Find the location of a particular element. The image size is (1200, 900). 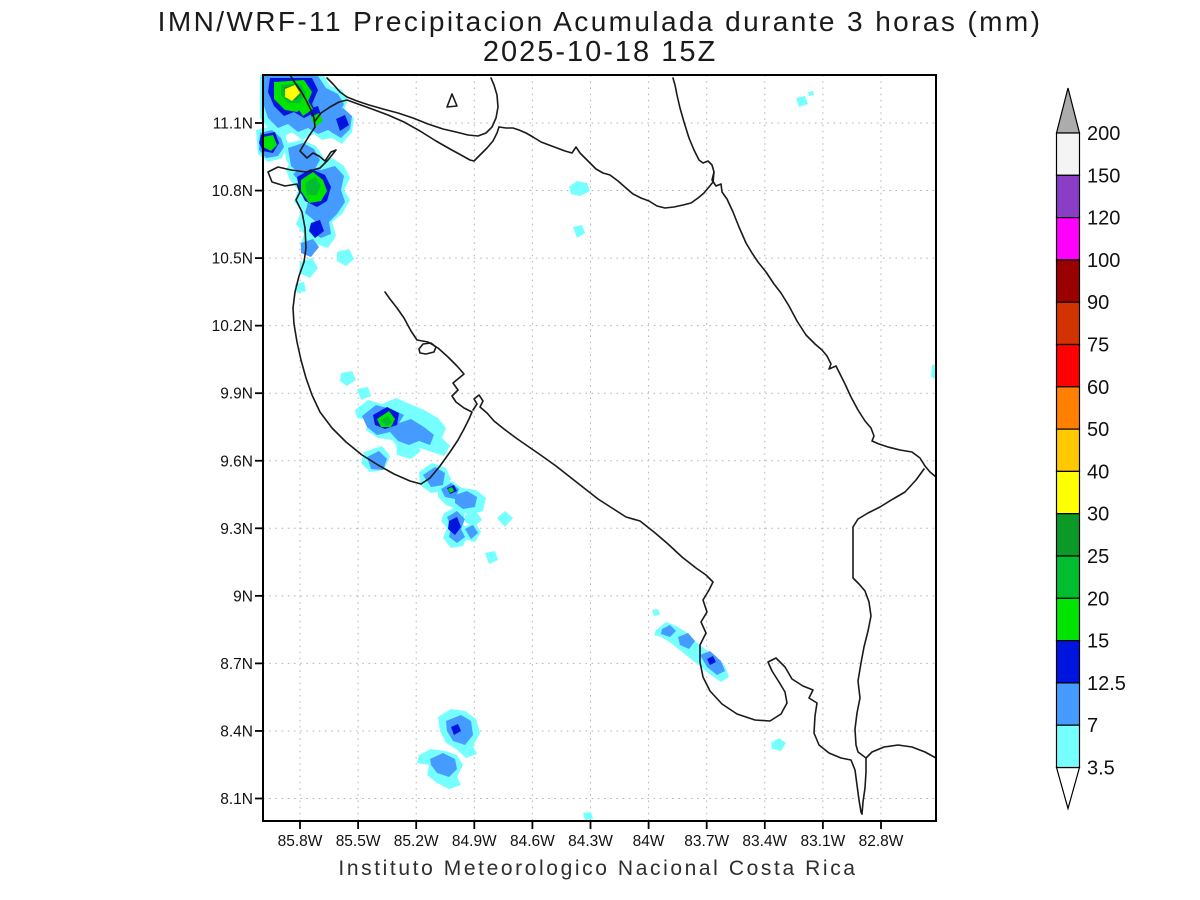

lat-tick-label: 10.2N is located at coordinates (232, 326).